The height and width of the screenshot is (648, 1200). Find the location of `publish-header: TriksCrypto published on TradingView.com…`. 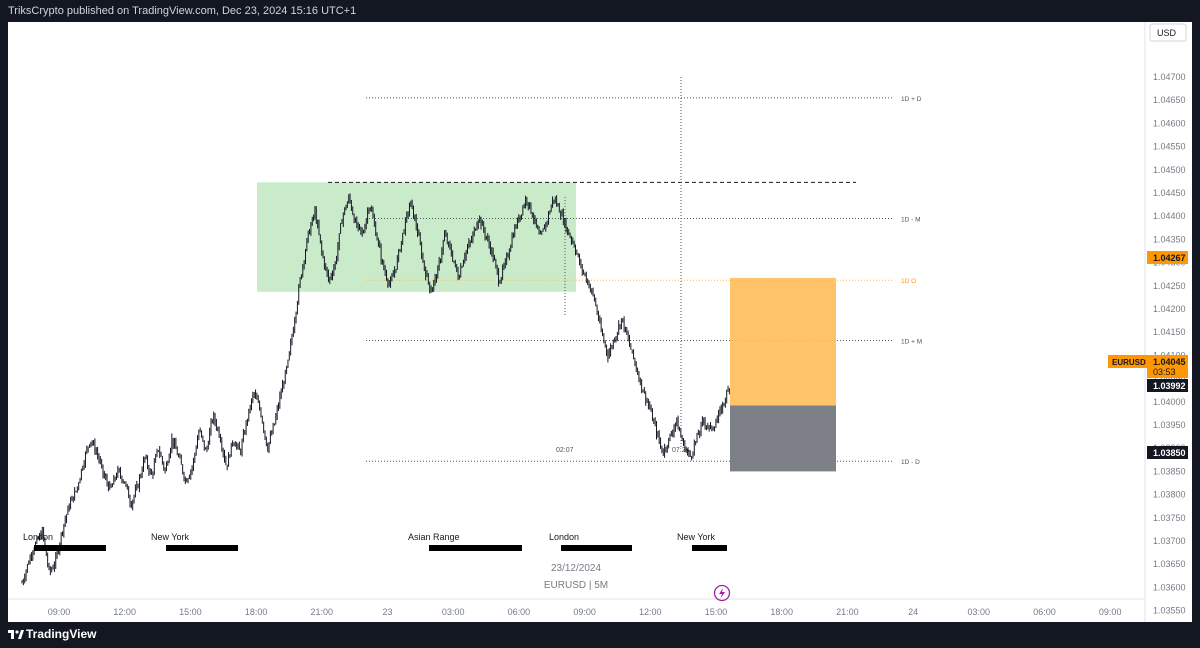

publish-header: TriksCrypto published on TradingView.com… is located at coordinates (600, 11).